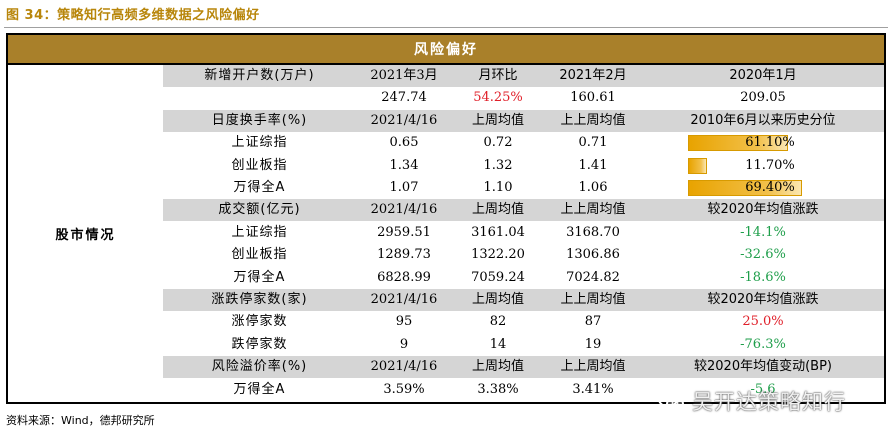 This screenshot has height=438, width=893. I want to click on row-label: 涨停家数, so click(259, 322).